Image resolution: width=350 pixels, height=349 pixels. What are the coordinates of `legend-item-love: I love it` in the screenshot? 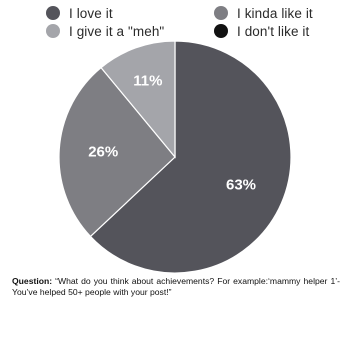 It's located at (79, 13).